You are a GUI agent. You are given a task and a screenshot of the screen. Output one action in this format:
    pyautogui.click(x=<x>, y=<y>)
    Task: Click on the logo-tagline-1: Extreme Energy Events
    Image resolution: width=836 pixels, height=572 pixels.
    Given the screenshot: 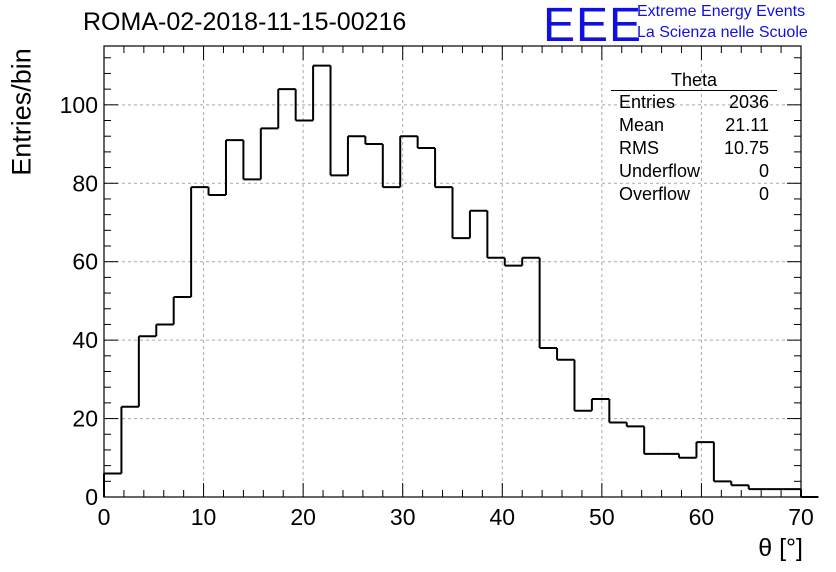 What is the action you would take?
    pyautogui.click(x=721, y=11)
    